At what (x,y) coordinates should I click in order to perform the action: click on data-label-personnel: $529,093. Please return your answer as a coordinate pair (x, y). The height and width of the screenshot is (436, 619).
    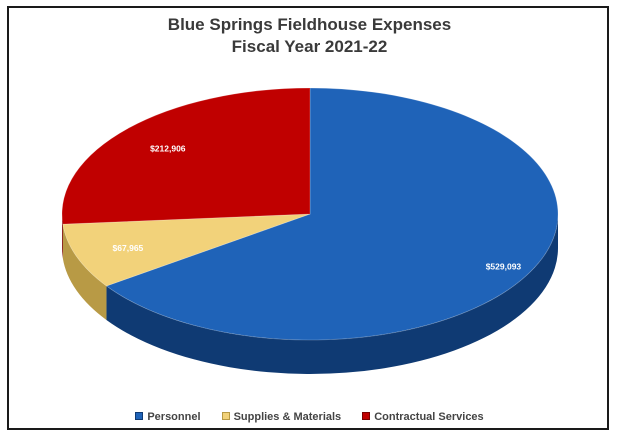
    Looking at the image, I should click on (504, 266).